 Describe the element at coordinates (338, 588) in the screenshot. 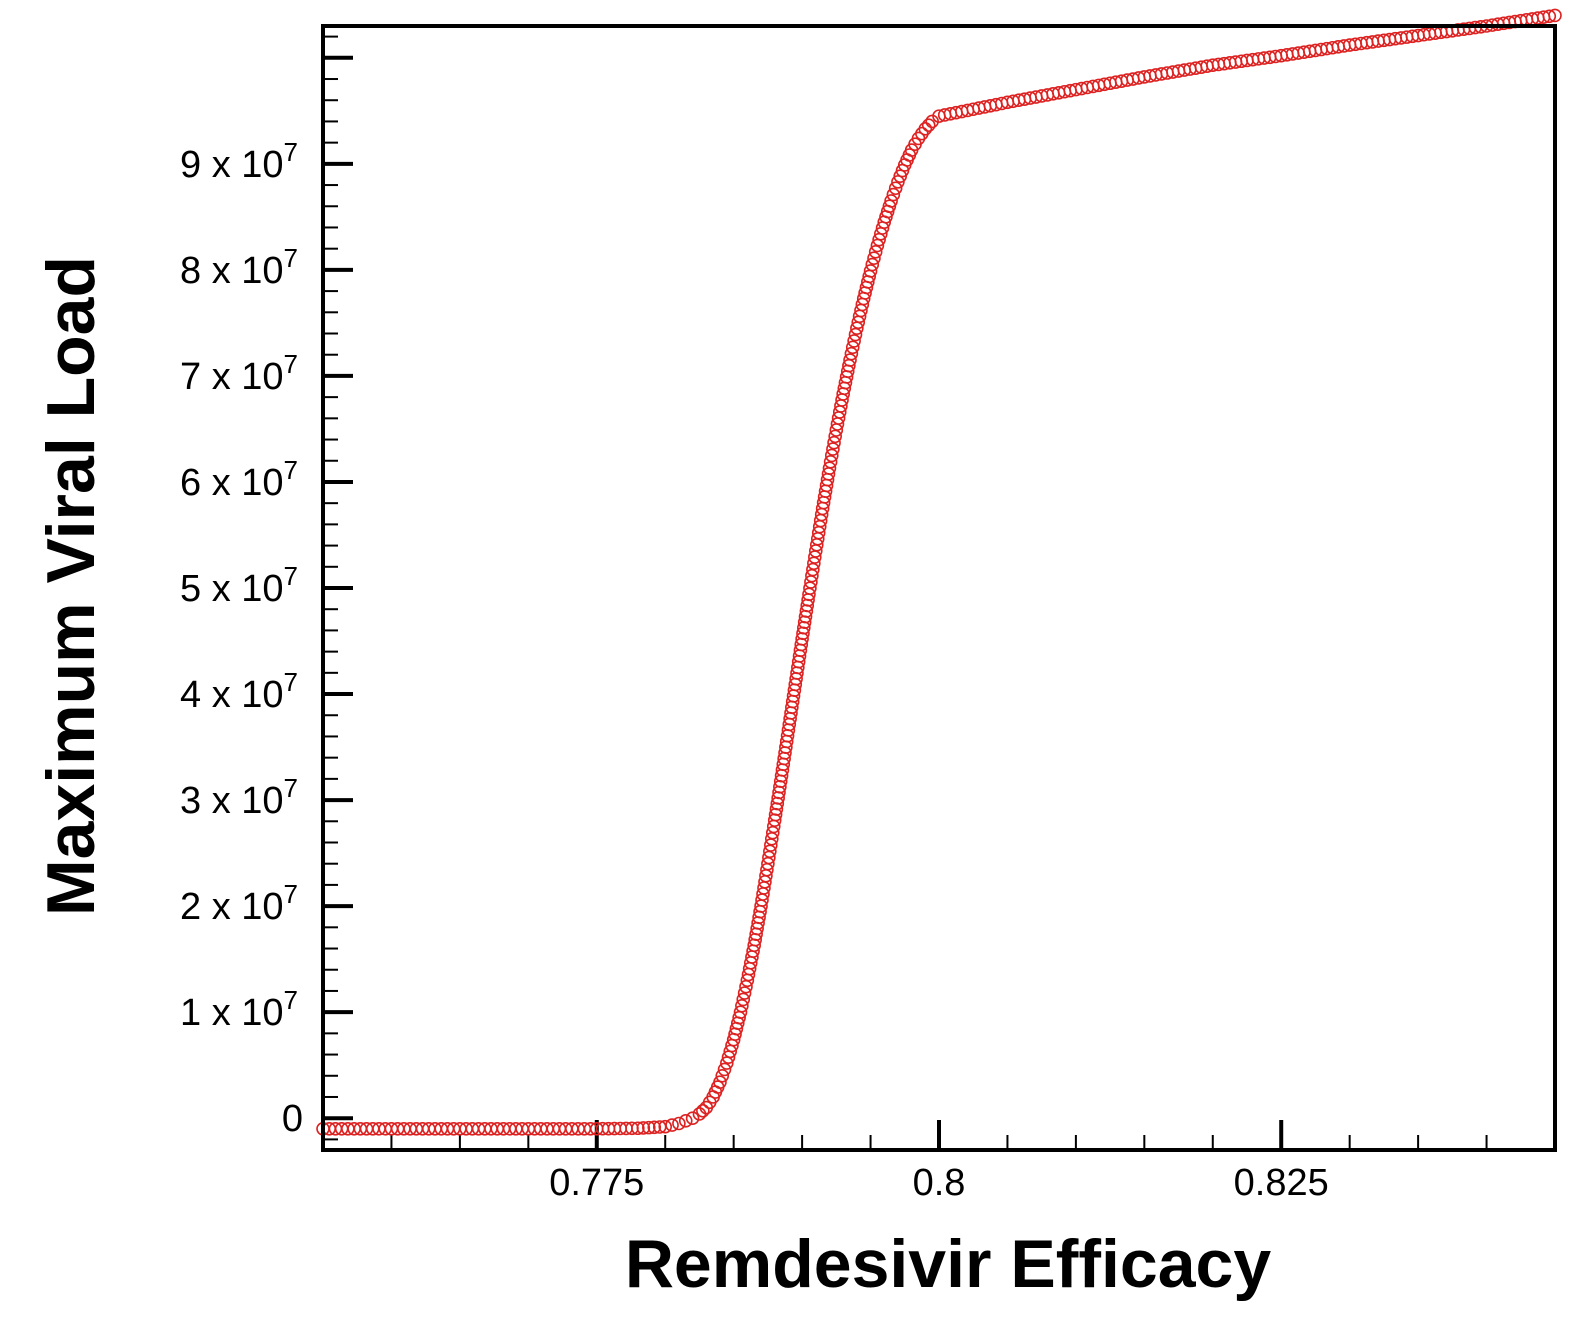

I see `y-axis-ticks` at that location.